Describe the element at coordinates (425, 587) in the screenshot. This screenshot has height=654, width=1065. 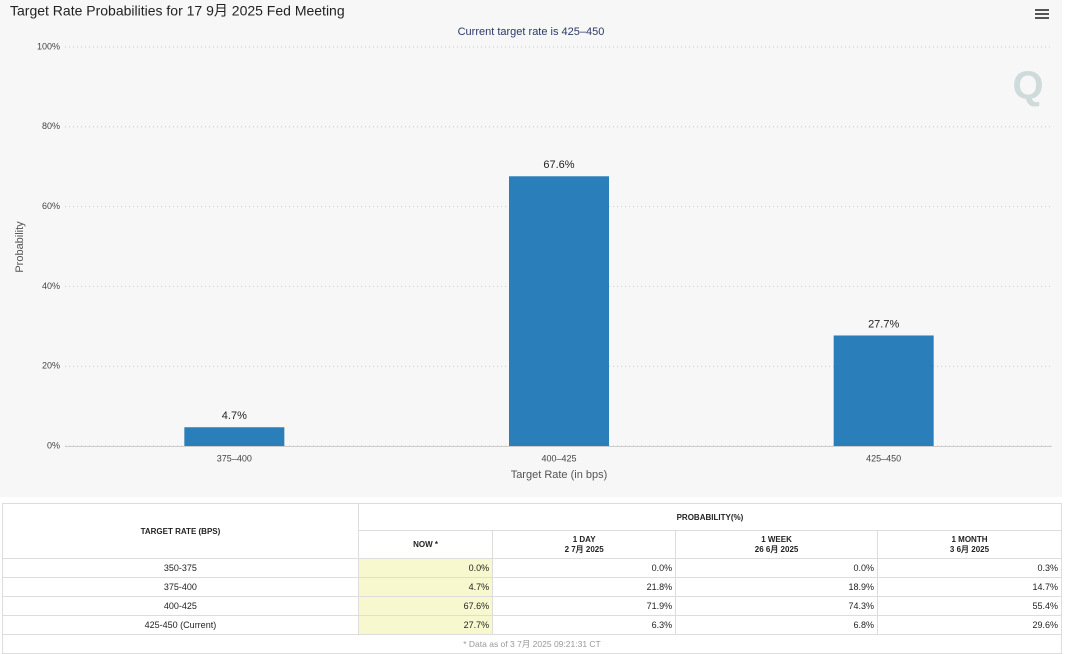
I see `table-cell: 4.7%` at that location.